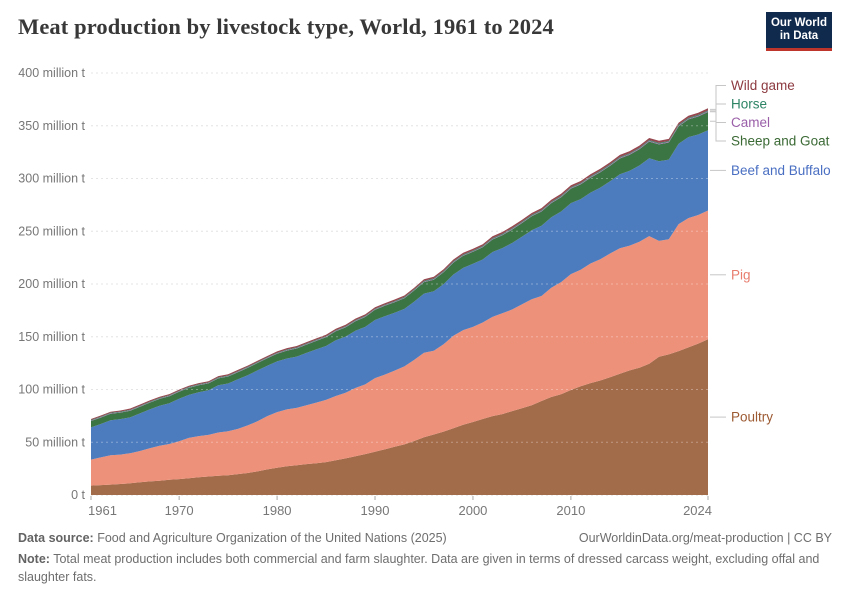 This screenshot has height=600, width=850. I want to click on y-axis-label: 50 million t, so click(55, 442).